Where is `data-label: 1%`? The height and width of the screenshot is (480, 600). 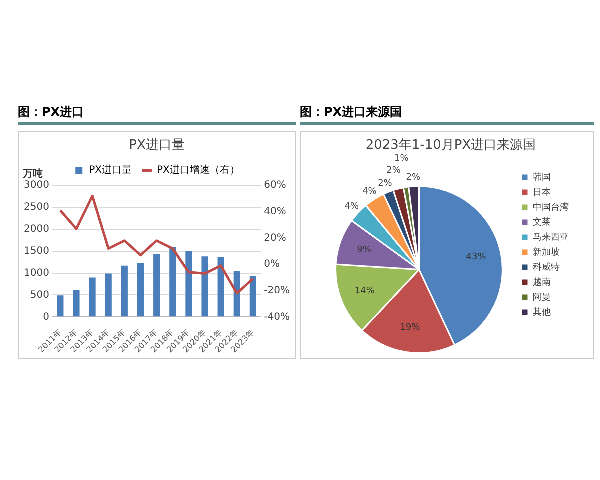 data-label: 1% is located at coordinates (402, 159).